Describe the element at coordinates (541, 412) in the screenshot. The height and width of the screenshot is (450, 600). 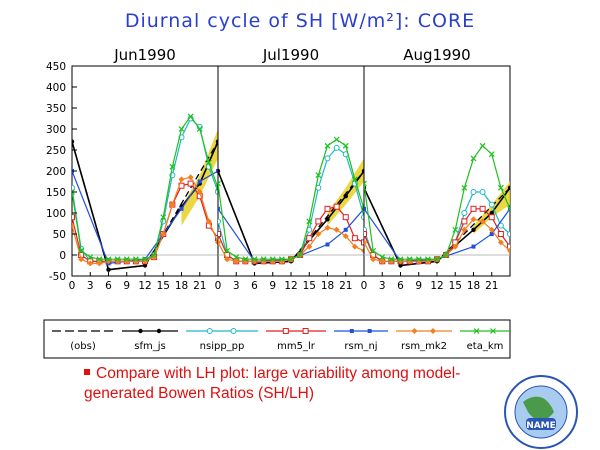
I see `name-logo: NAME` at that location.